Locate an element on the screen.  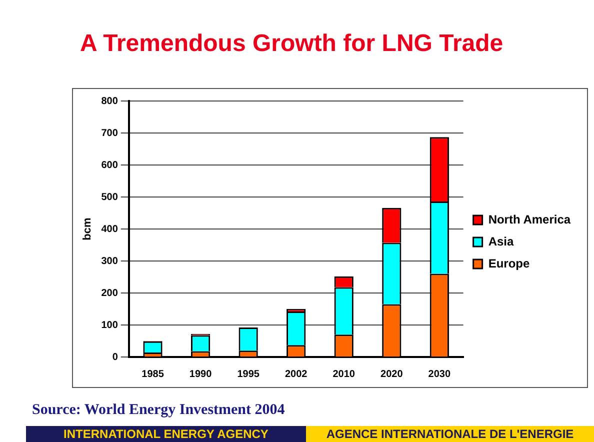
y-tick-label: 700 is located at coordinates (109, 133).